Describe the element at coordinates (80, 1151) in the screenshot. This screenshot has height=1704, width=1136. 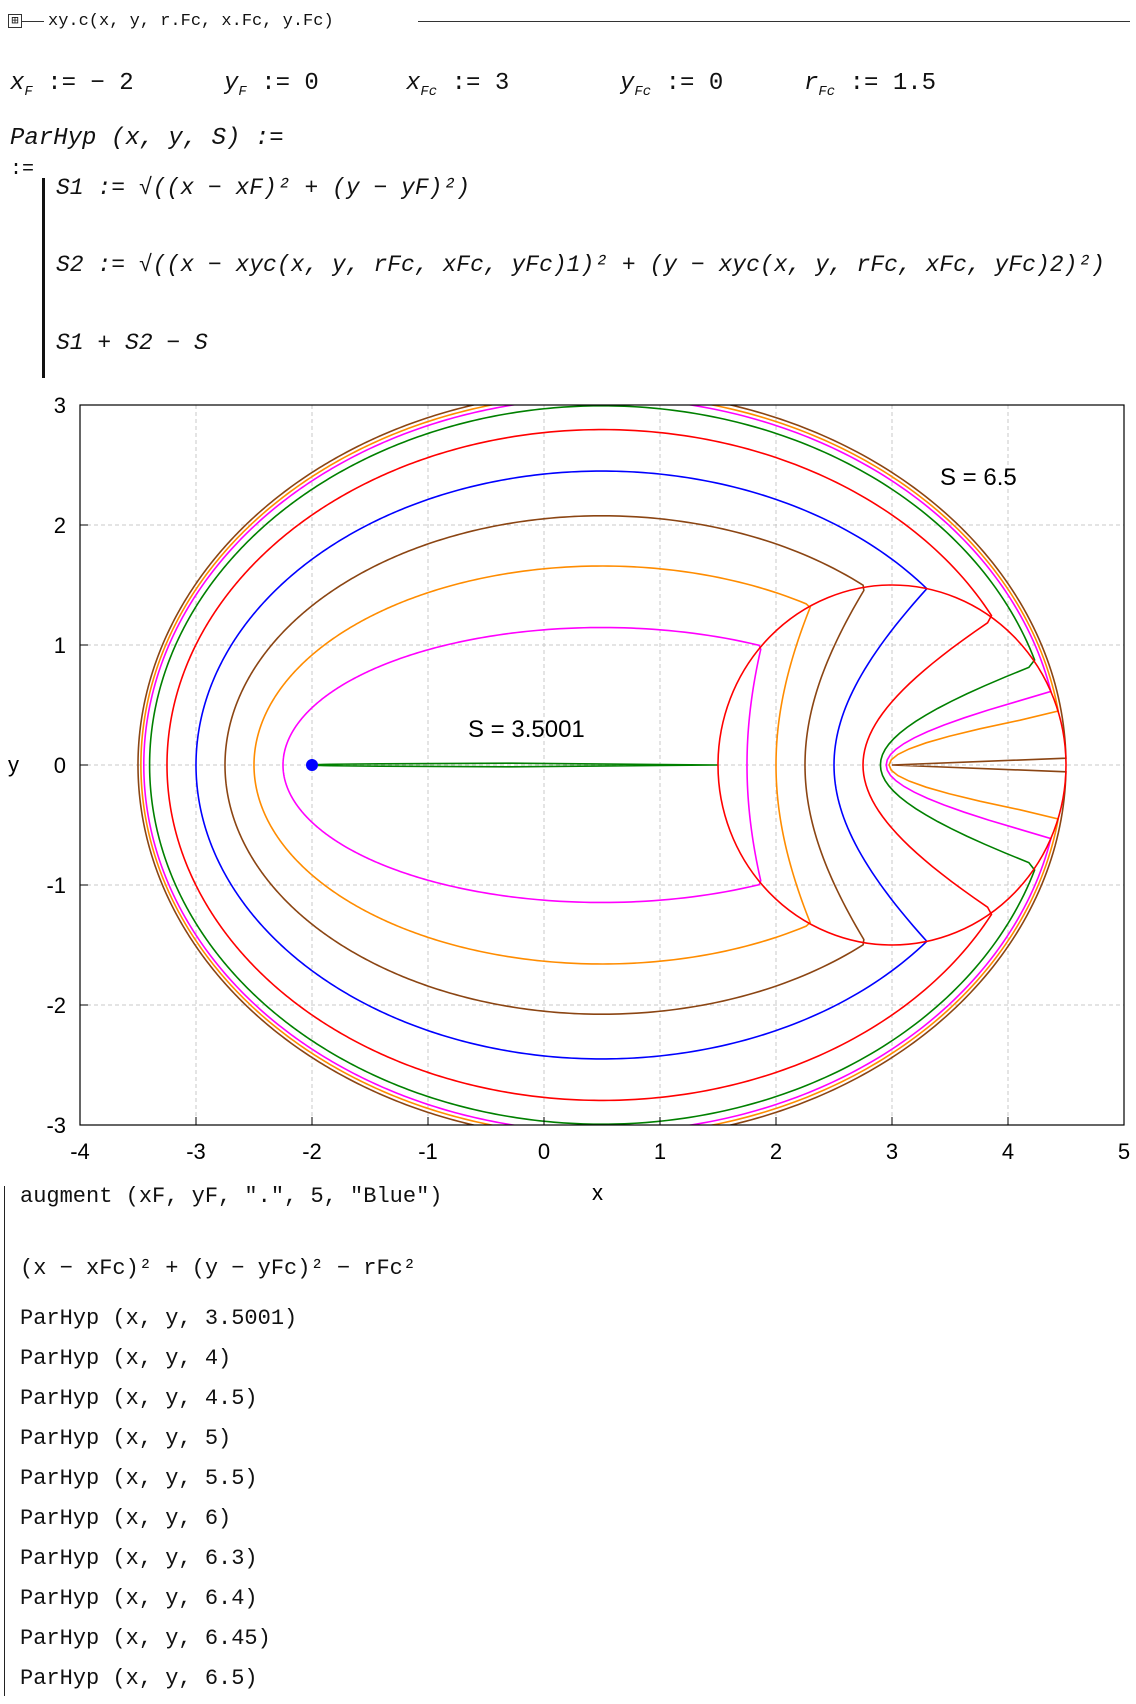
I see `x-tick-label: -4` at that location.